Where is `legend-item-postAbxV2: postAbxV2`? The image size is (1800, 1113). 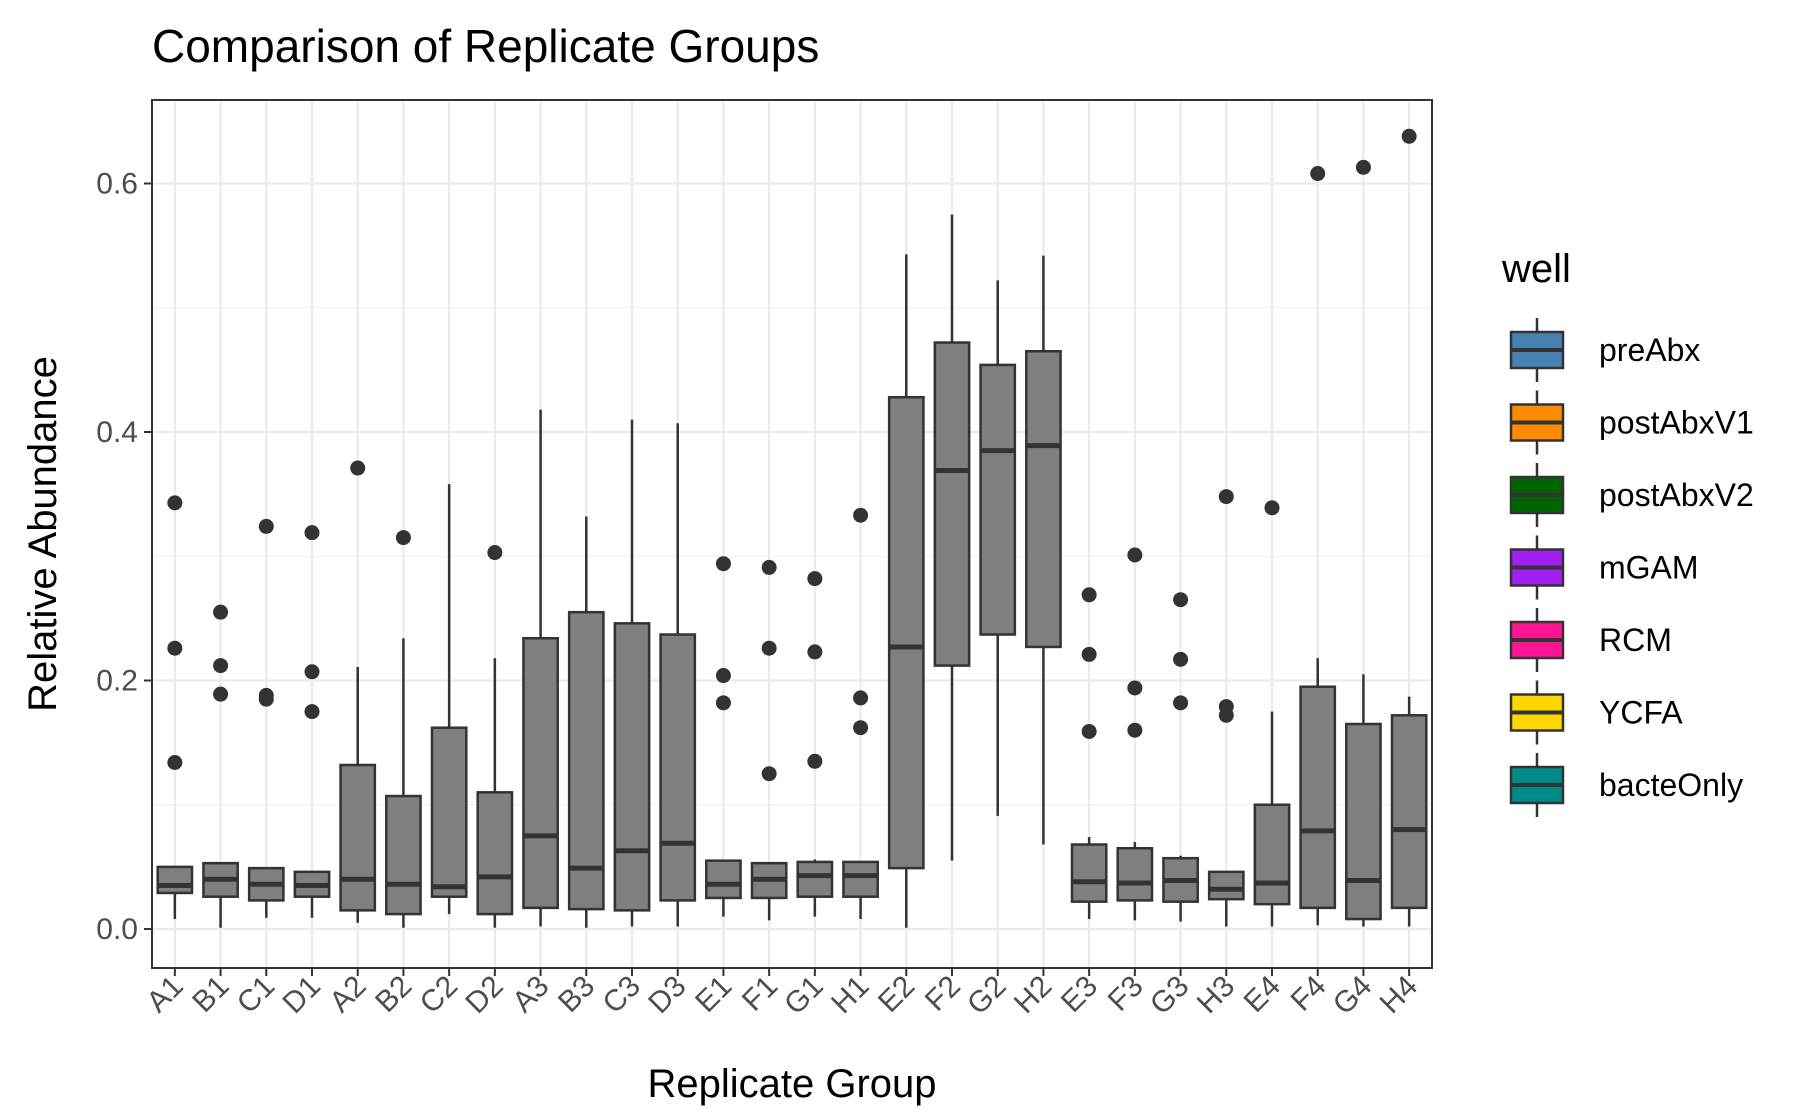 legend-item-postAbxV2: postAbxV2 is located at coordinates (1631, 495).